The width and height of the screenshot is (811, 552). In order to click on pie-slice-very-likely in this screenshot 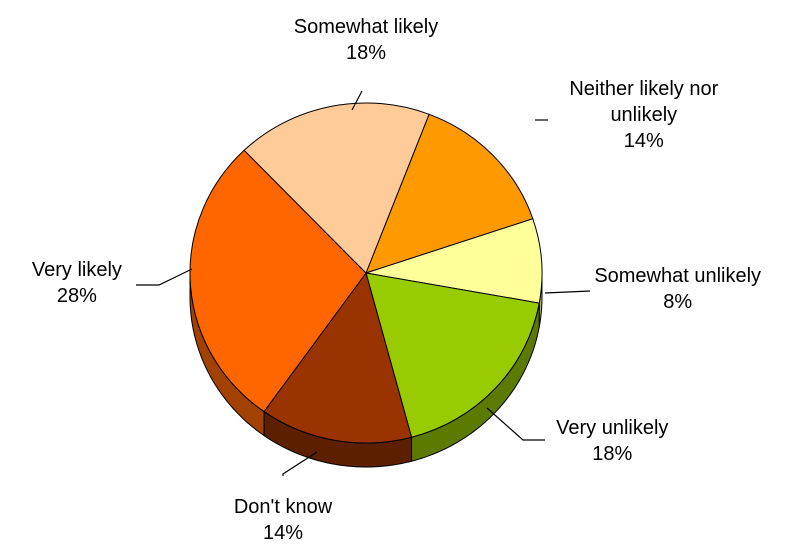, I will do `click(278, 281)`.